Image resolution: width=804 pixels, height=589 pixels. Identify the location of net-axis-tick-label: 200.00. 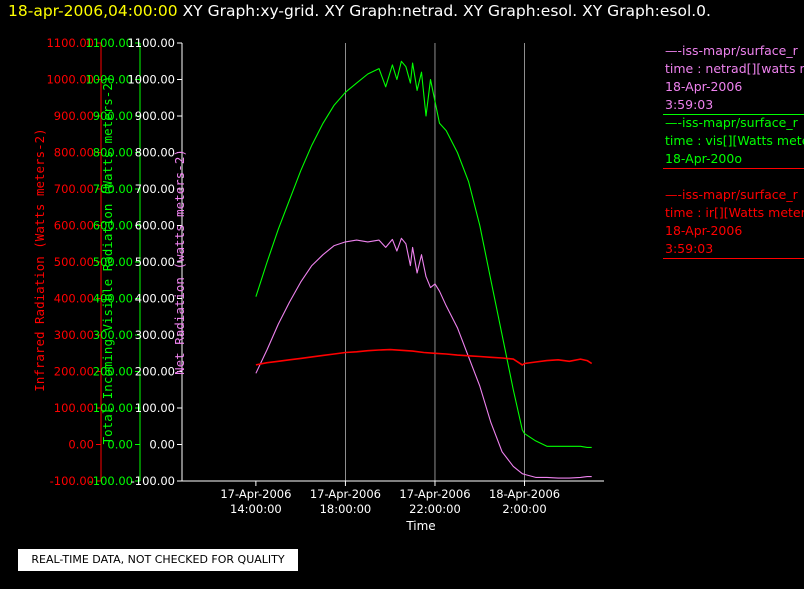
(155, 372).